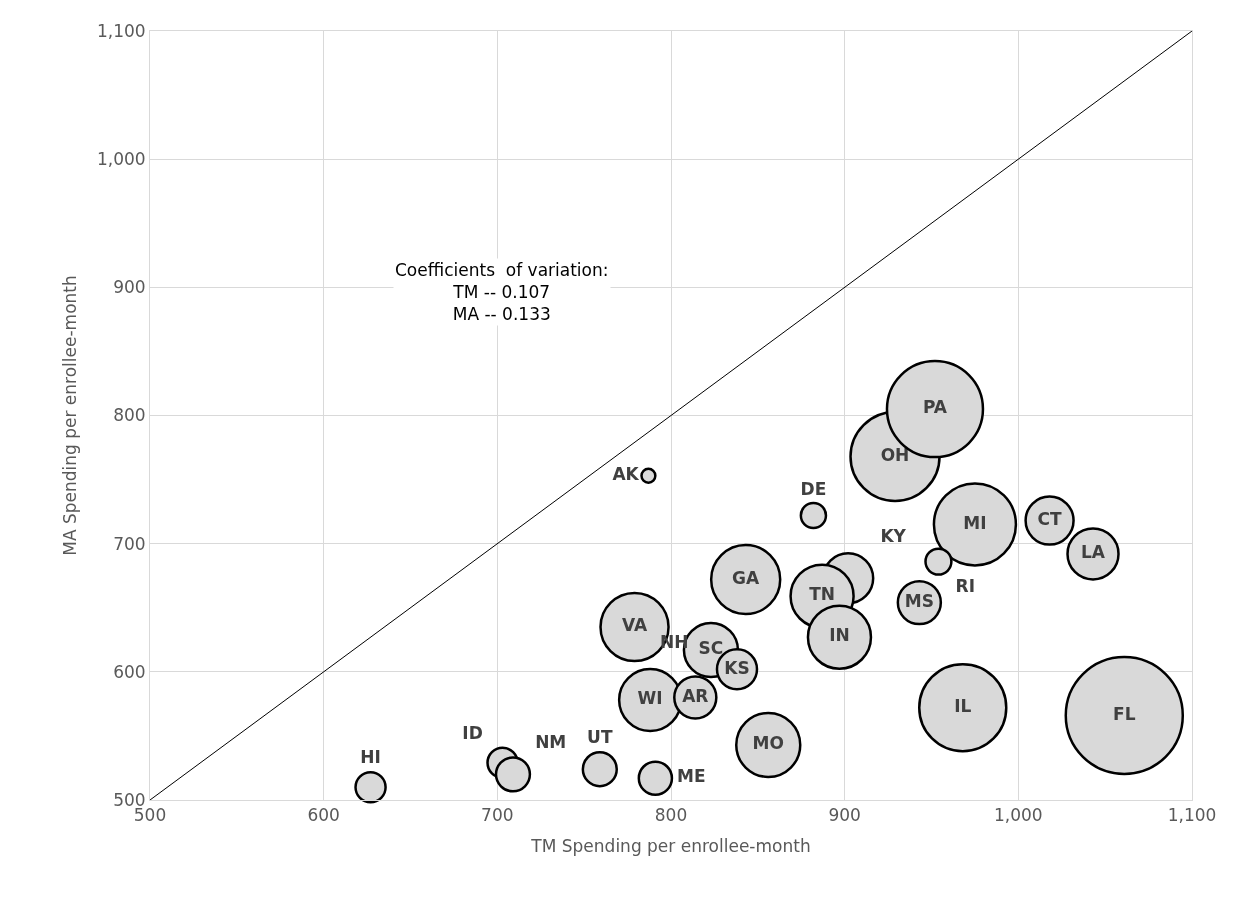 This screenshot has width=1245, height=905. I want to click on series-label: GA, so click(746, 577).